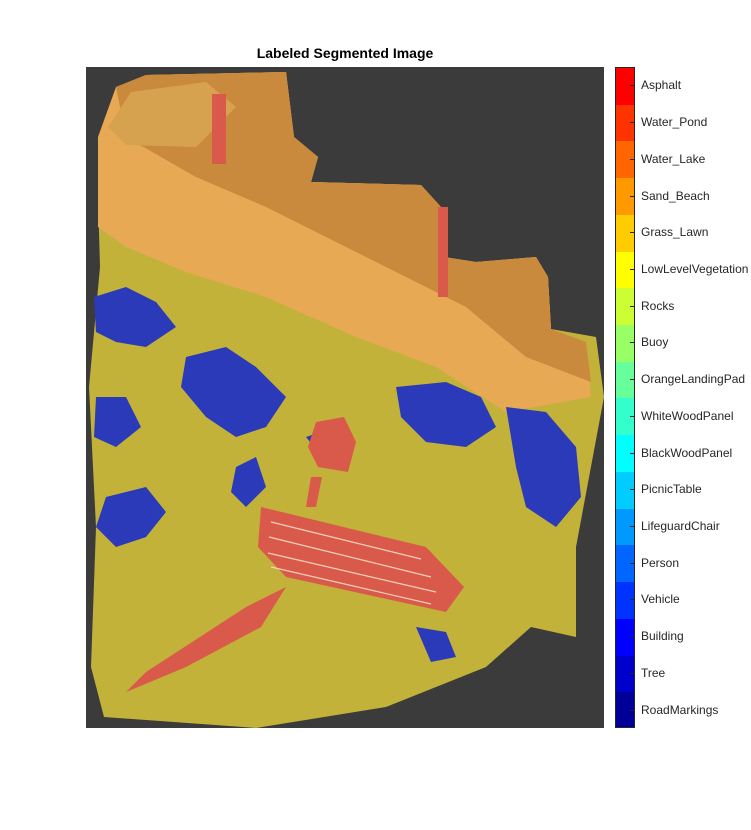 The width and height of the screenshot is (751, 830). Describe the element at coordinates (661, 85) in the screenshot. I see `colorbar-class-label: Asphalt` at that location.